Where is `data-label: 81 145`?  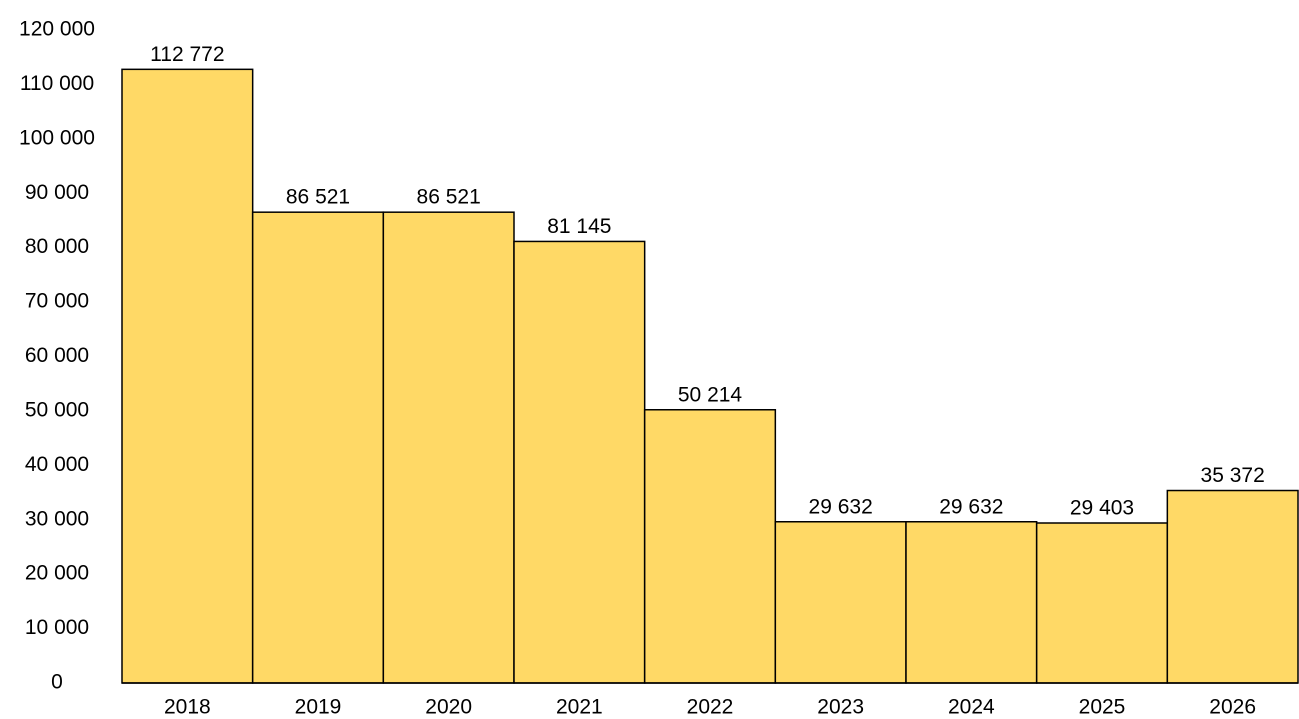 data-label: 81 145 is located at coordinates (579, 226).